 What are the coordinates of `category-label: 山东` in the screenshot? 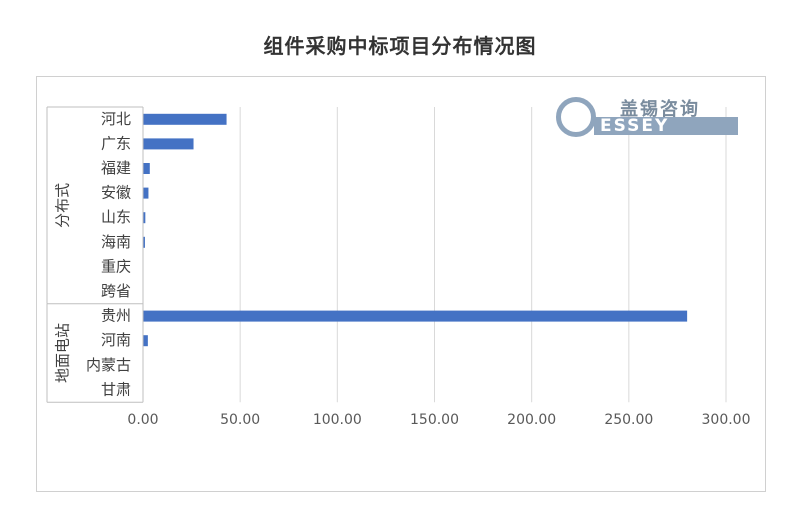 It's located at (116, 217).